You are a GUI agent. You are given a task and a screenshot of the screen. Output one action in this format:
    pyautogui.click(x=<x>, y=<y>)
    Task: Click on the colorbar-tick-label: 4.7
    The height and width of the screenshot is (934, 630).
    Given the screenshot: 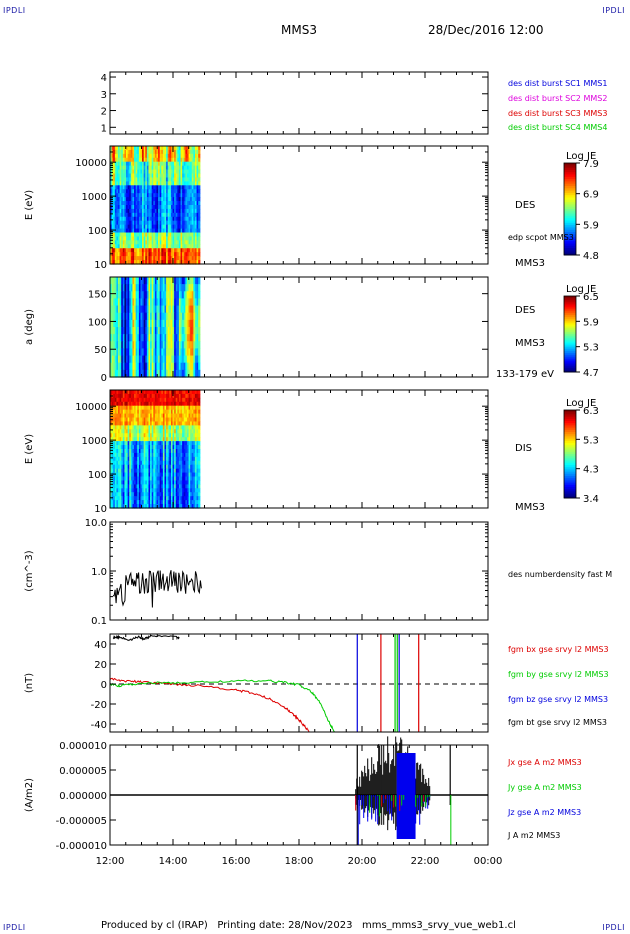 What is the action you would take?
    pyautogui.click(x=591, y=373)
    